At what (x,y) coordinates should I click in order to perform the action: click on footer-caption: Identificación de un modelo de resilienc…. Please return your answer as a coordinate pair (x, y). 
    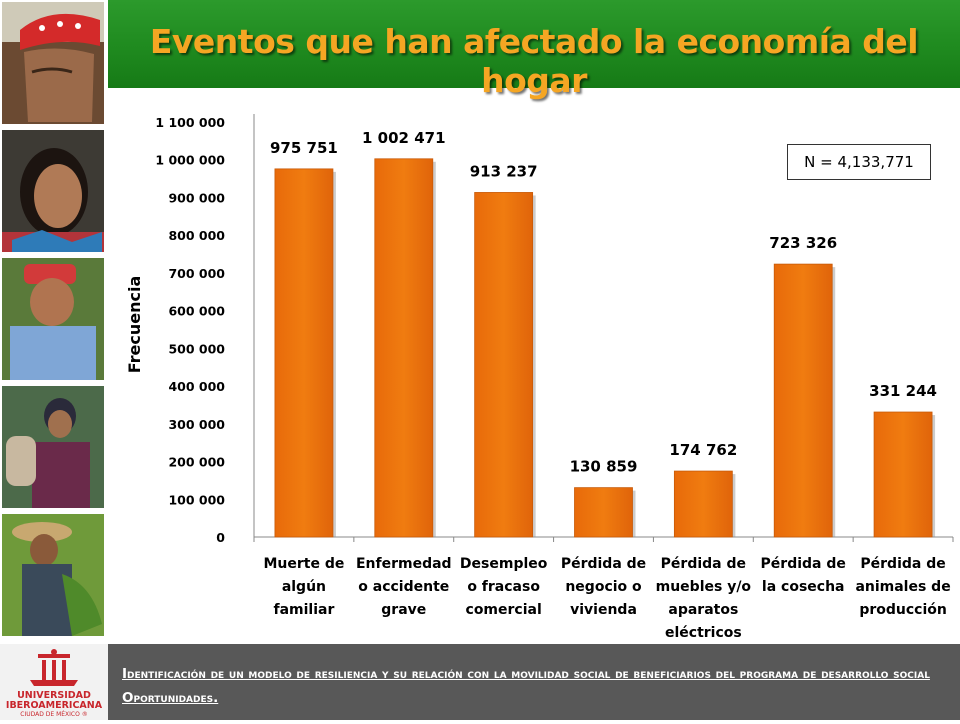
    Looking at the image, I should click on (526, 686).